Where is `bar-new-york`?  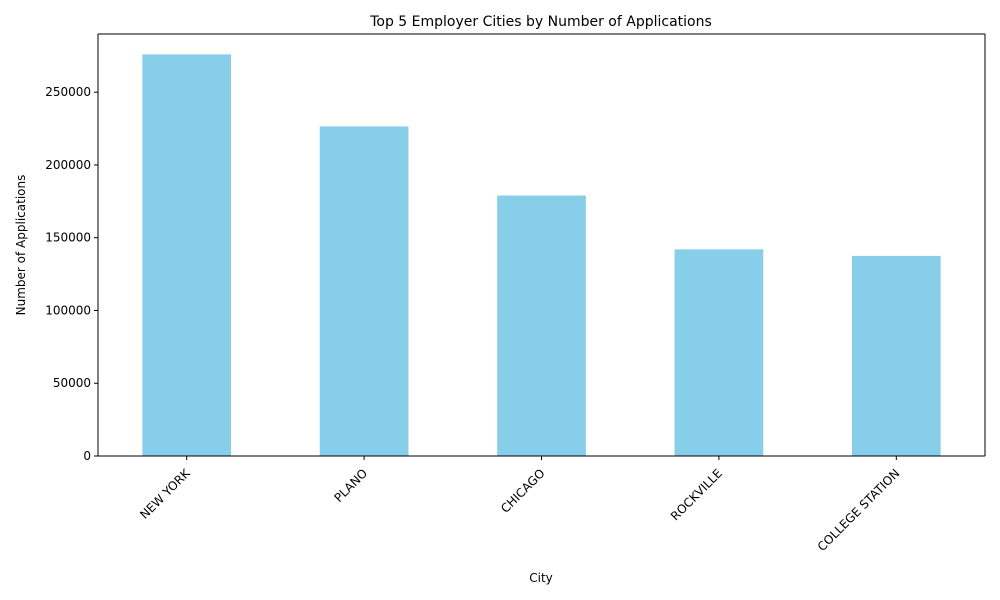
bar-new-york is located at coordinates (187, 255).